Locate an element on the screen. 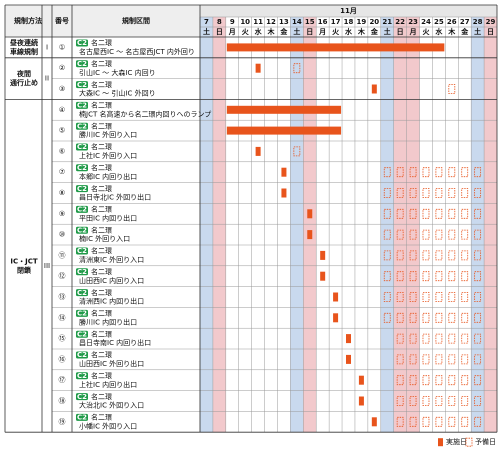  legend-reserve: 予備日 is located at coordinates (485, 441).